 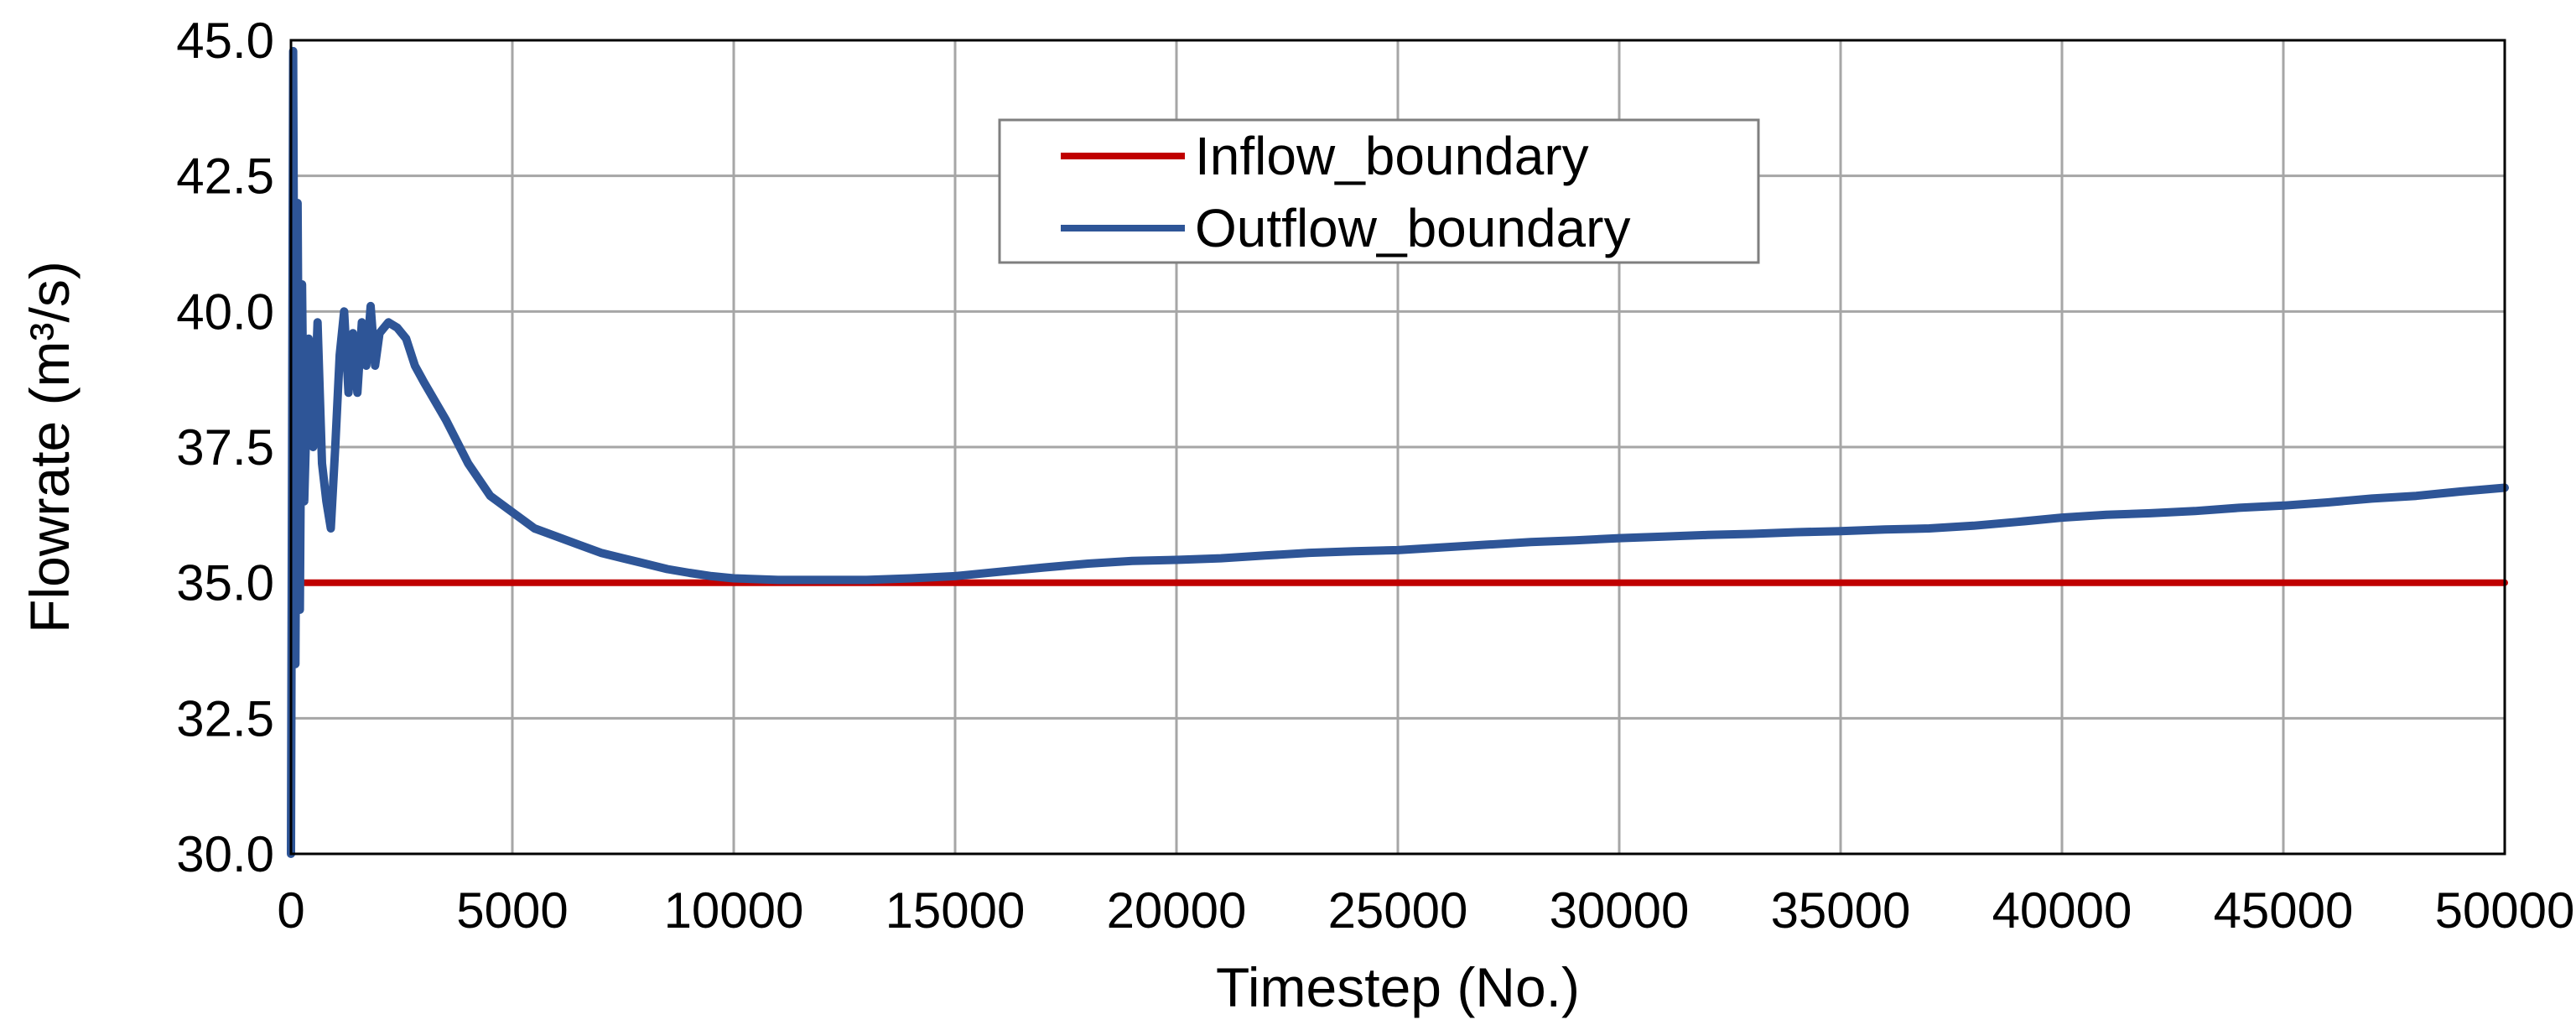 What do you see at coordinates (1412, 228) in the screenshot?
I see `legend-label-outflow: Outflow_boundary` at bounding box center [1412, 228].